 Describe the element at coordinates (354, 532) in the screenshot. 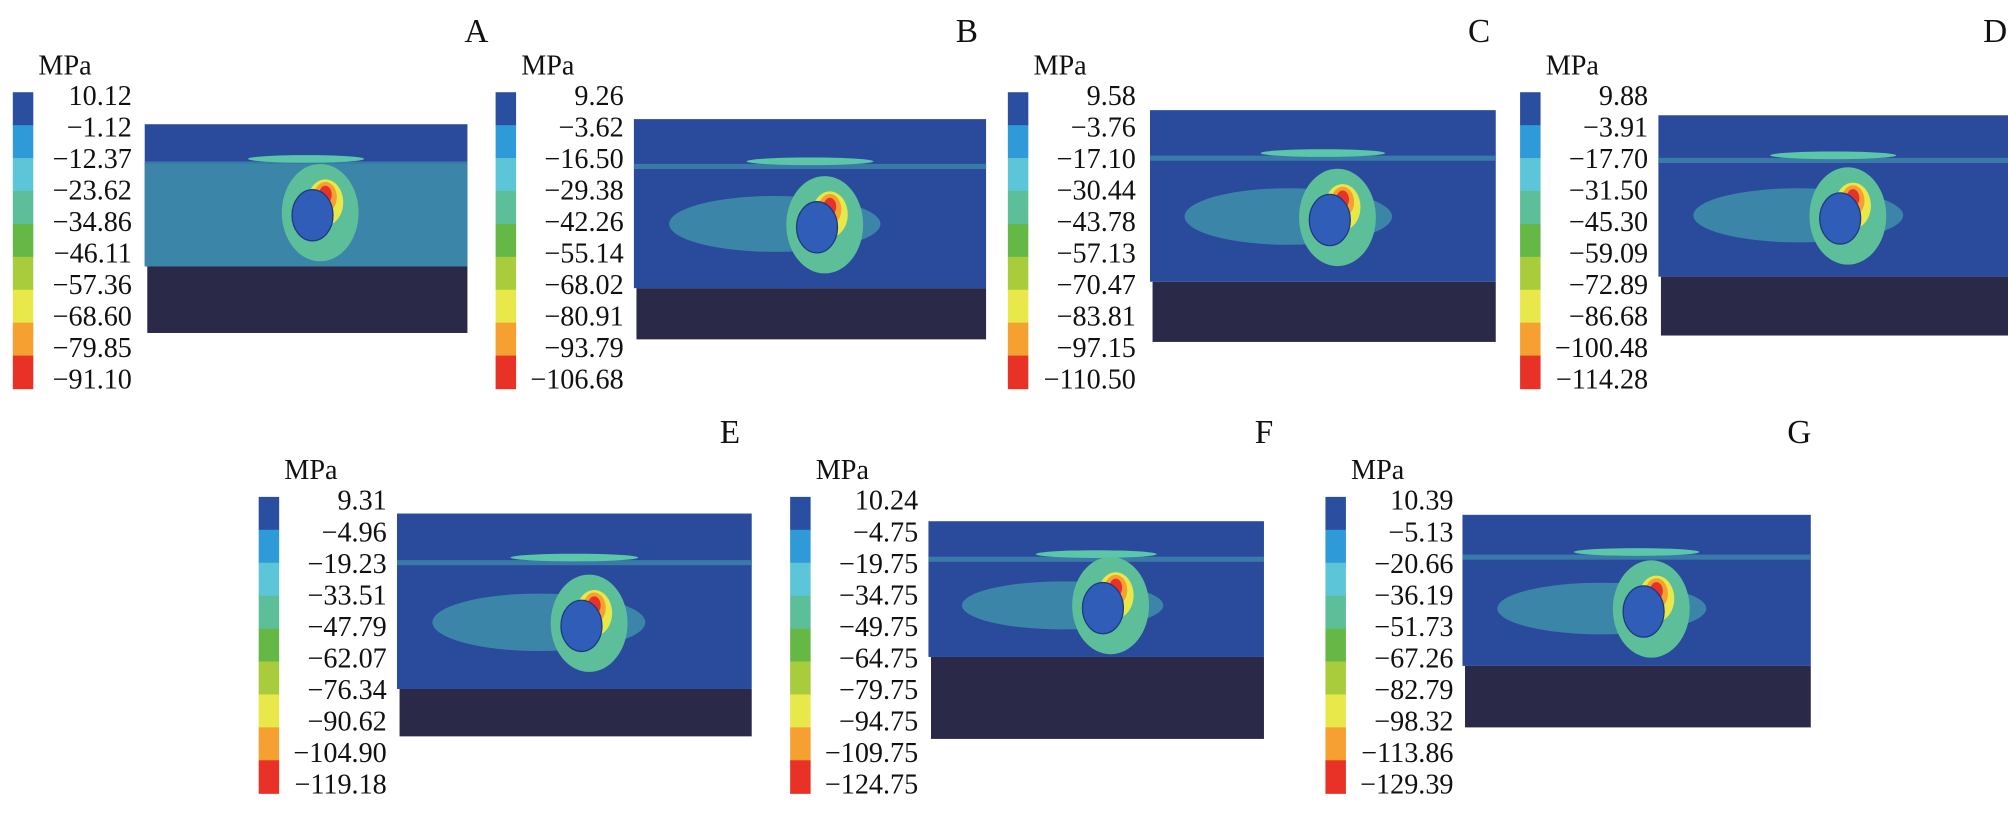

I see `legend-value: −4.96` at that location.